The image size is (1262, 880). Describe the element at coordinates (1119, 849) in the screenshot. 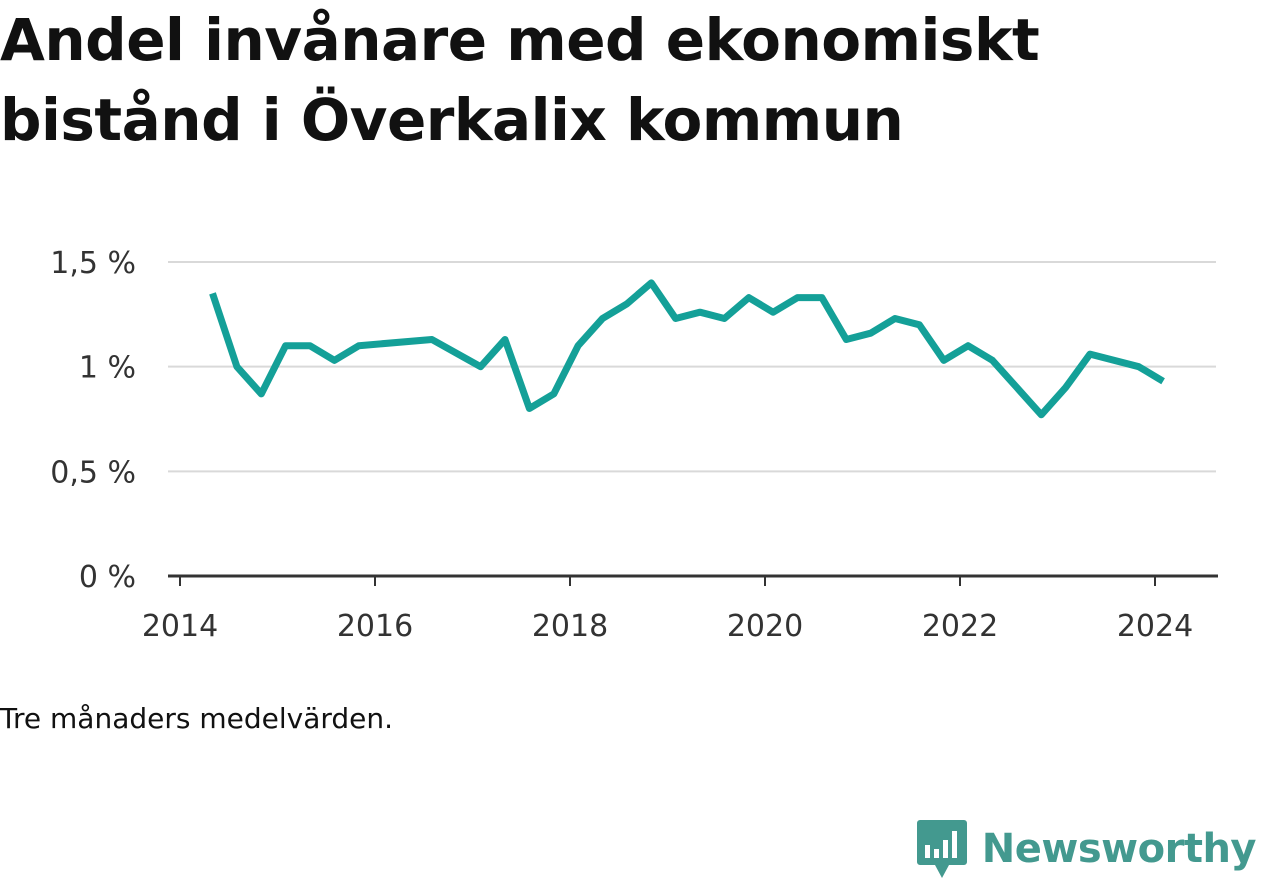

I see `brand-name: Newsworthy` at that location.